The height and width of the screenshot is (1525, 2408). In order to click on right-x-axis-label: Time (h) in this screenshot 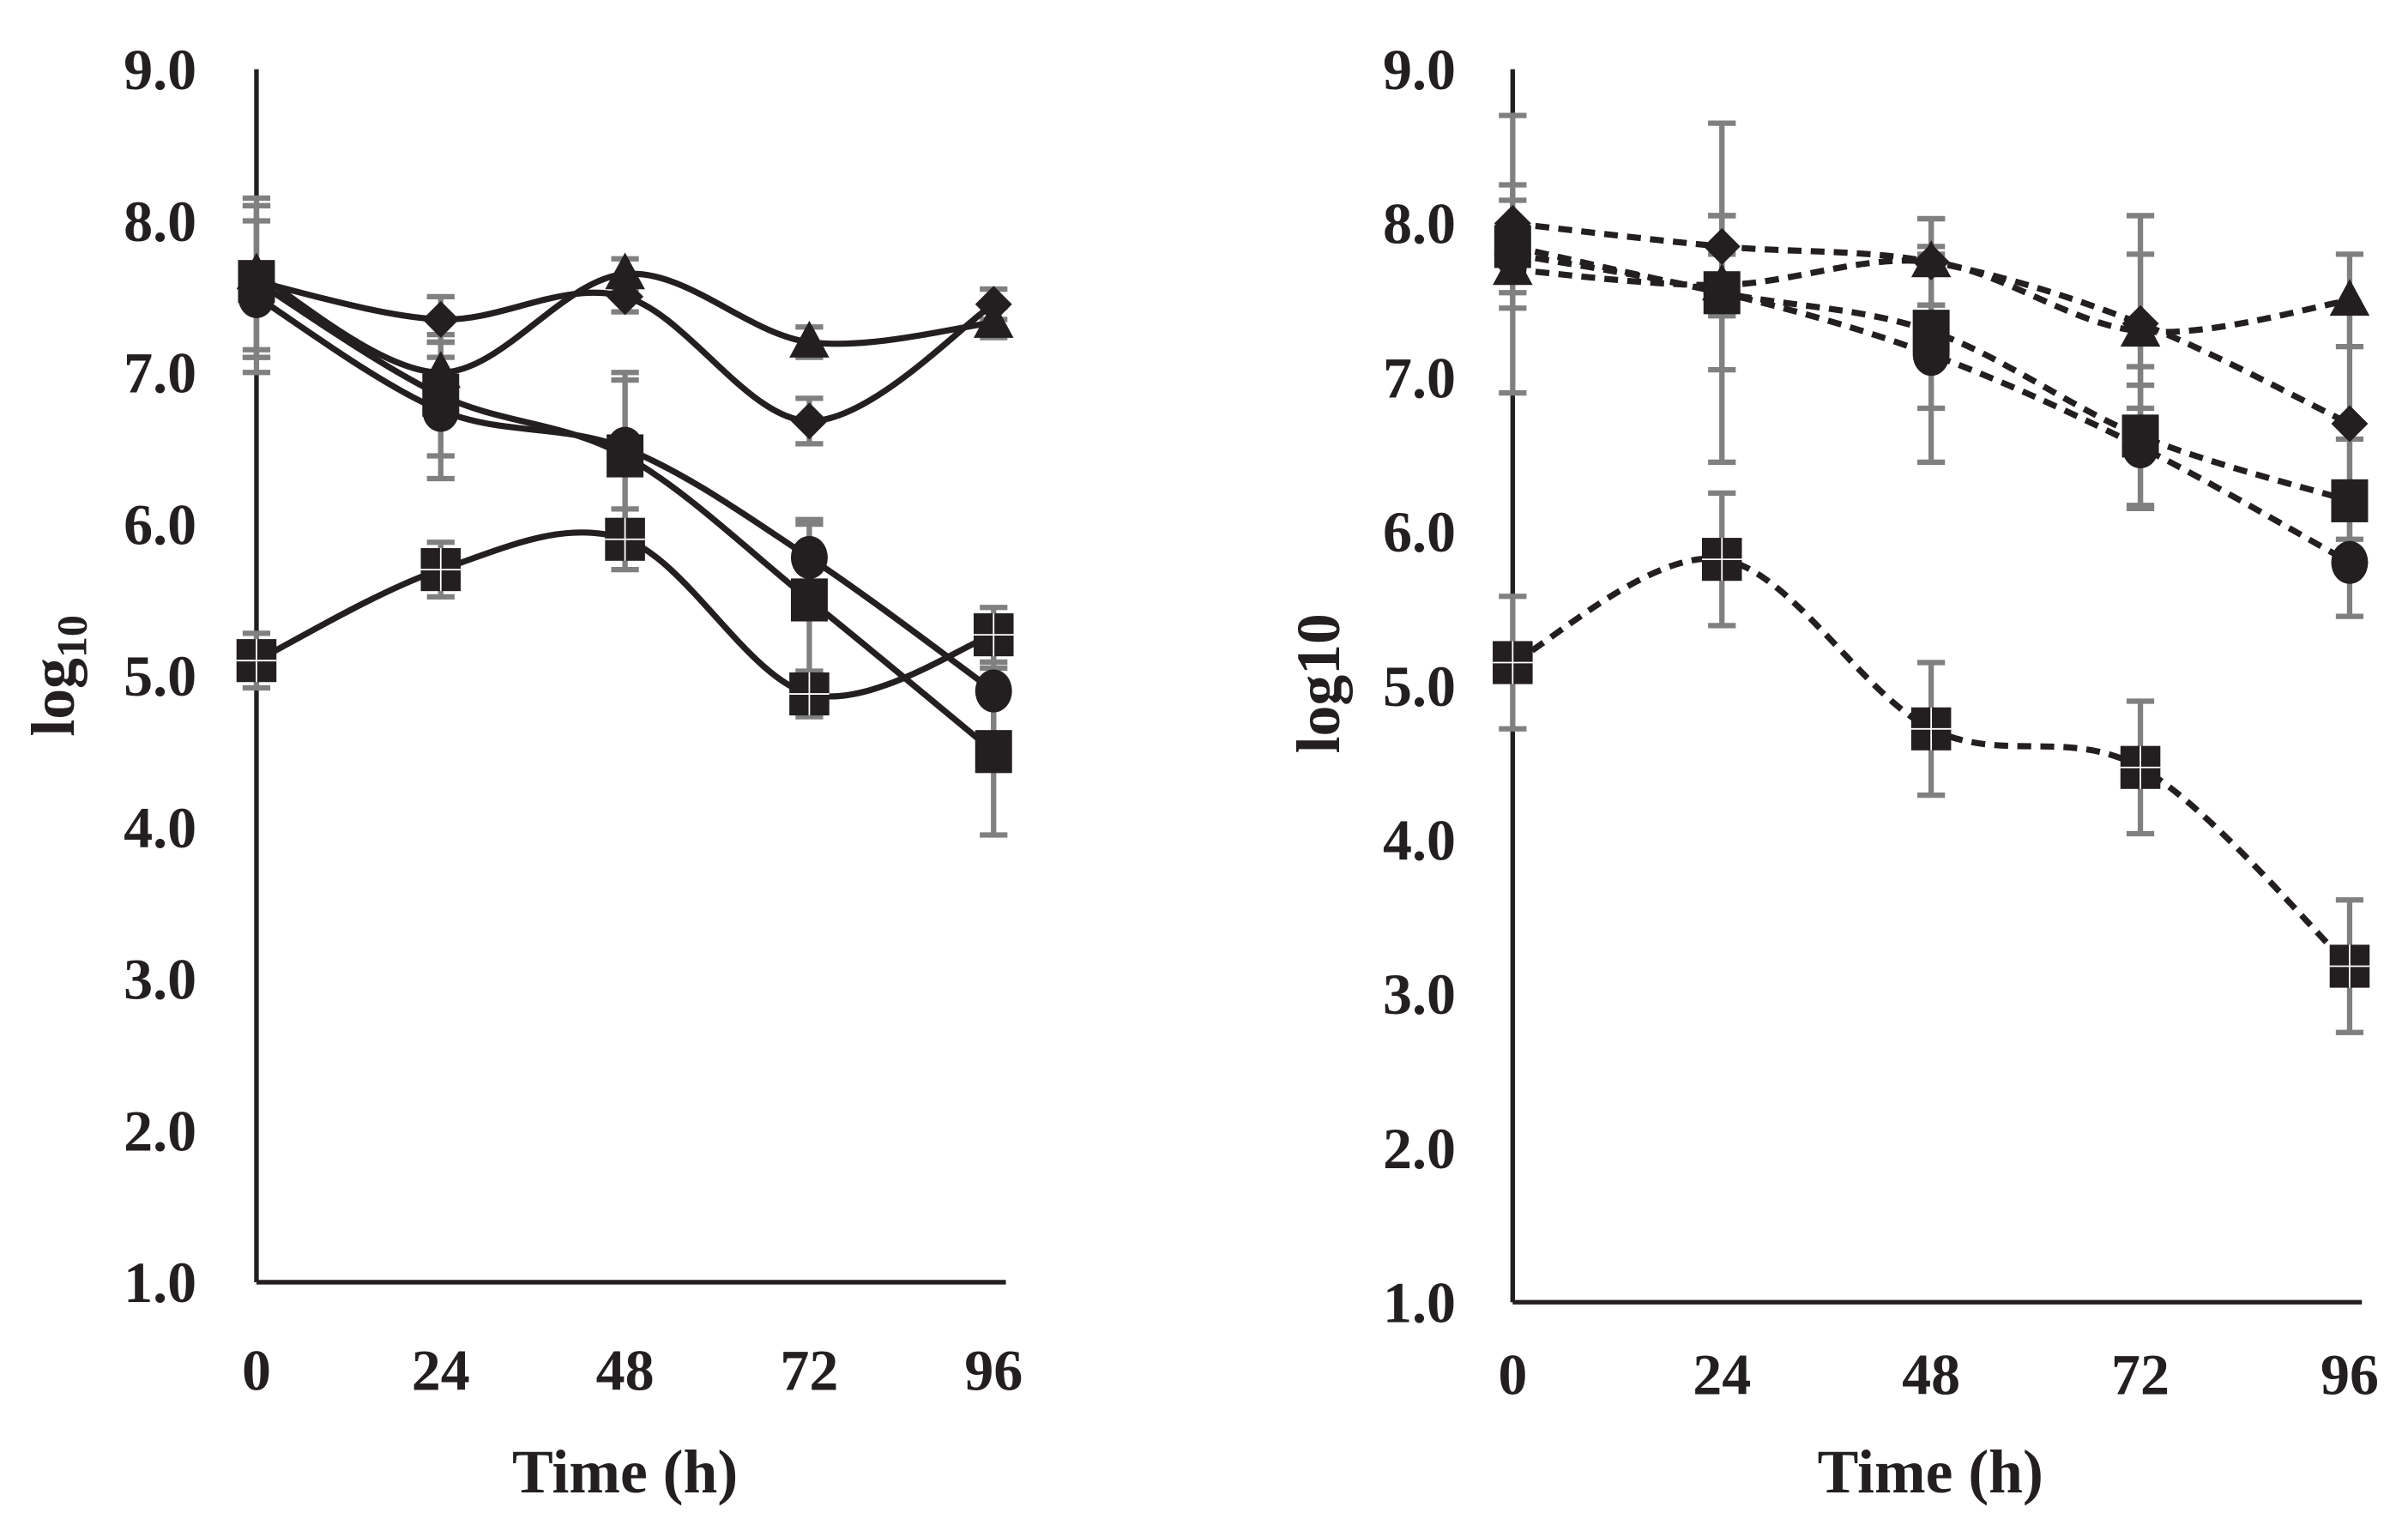, I will do `click(1930, 1472)`.